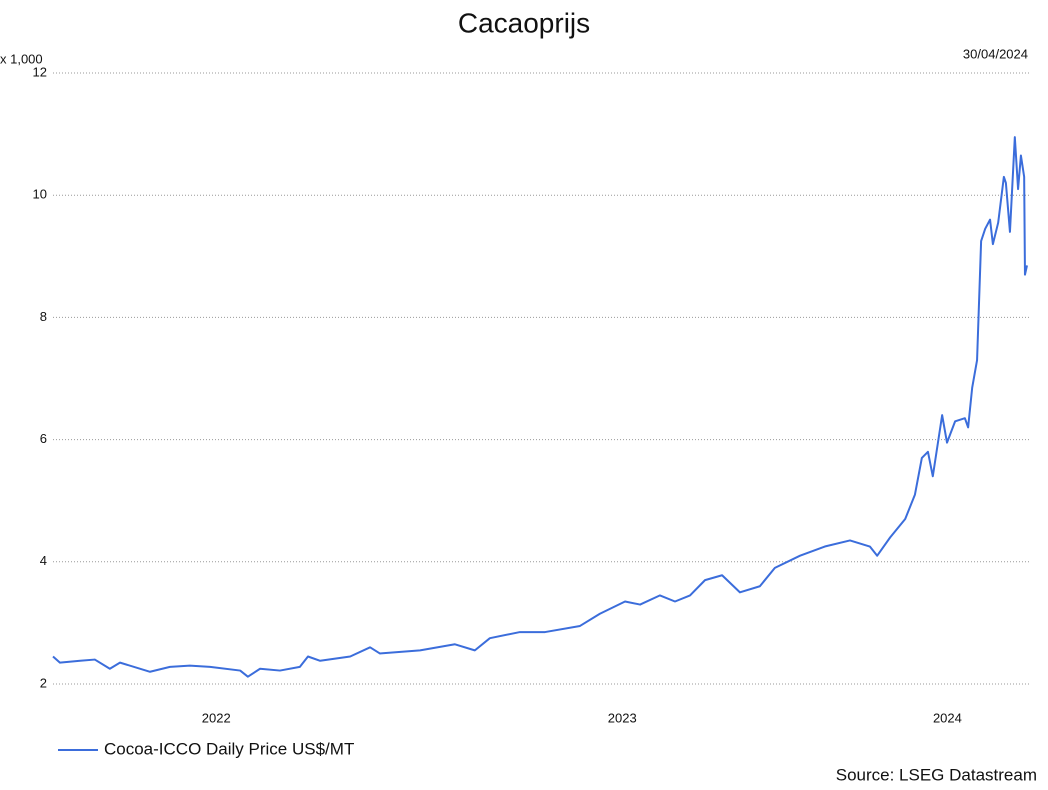  What do you see at coordinates (43, 682) in the screenshot?
I see `y-tick-label: 2` at bounding box center [43, 682].